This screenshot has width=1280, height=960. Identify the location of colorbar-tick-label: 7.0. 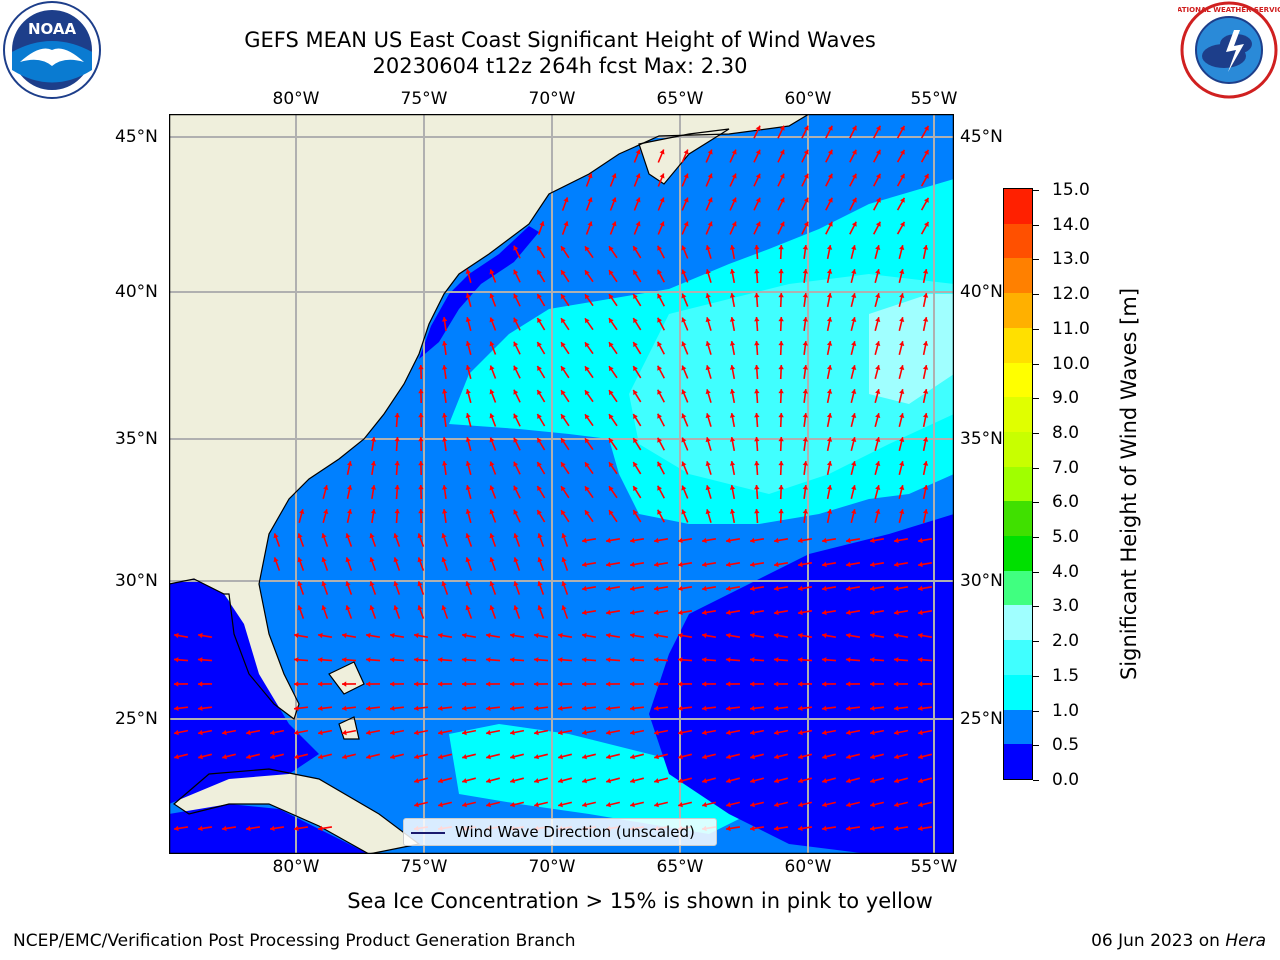
(1066, 467).